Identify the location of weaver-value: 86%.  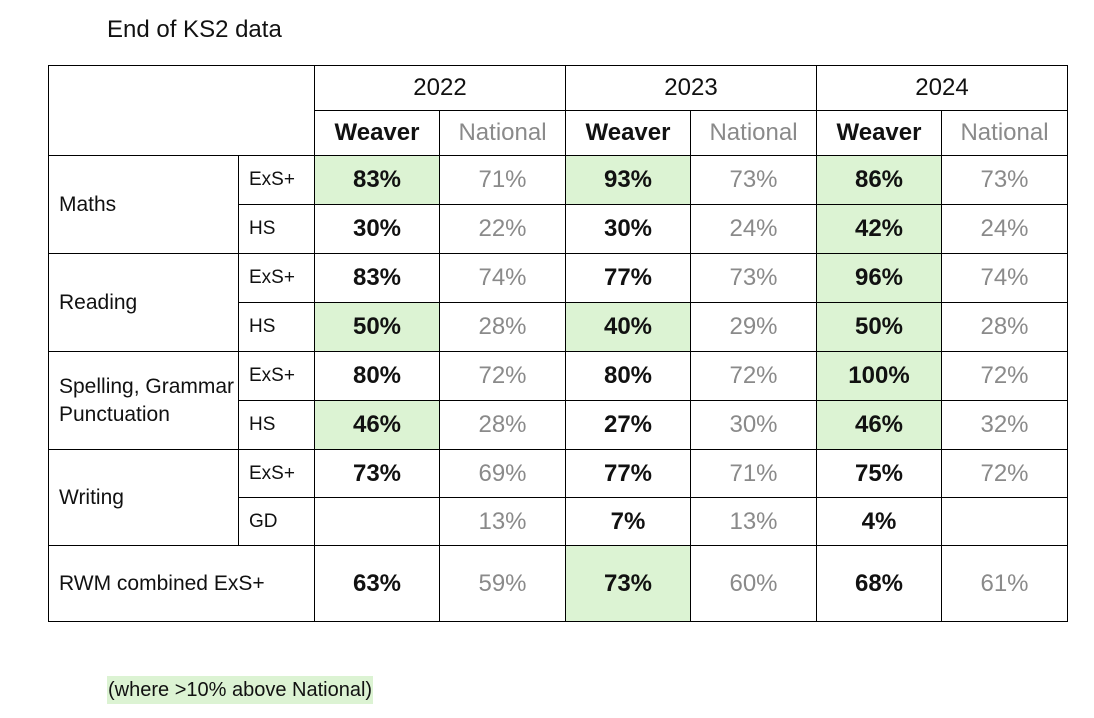
(879, 180).